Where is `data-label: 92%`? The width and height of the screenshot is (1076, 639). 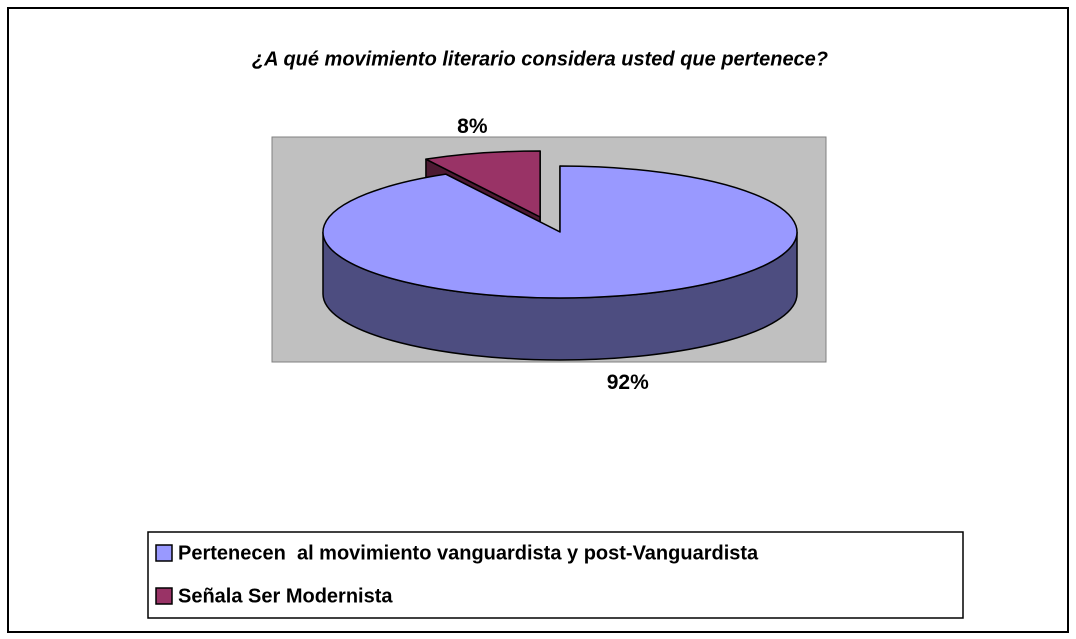
data-label: 92% is located at coordinates (628, 382).